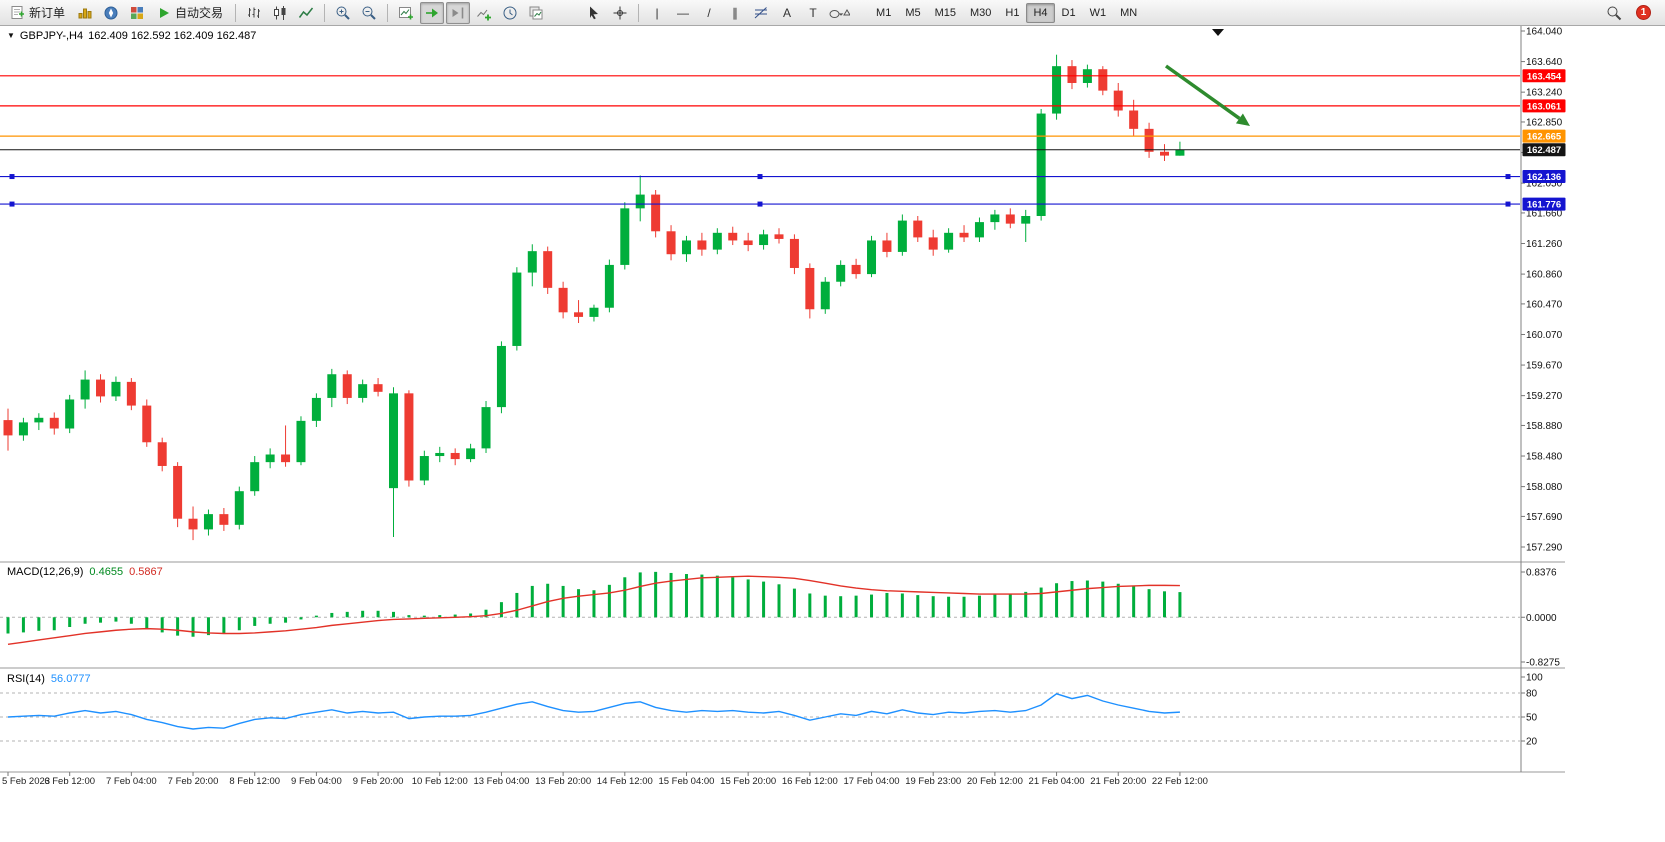 Image resolution: width=1665 pixels, height=842 pixels. I want to click on price-badge-161-776: 161.776, so click(1544, 204).